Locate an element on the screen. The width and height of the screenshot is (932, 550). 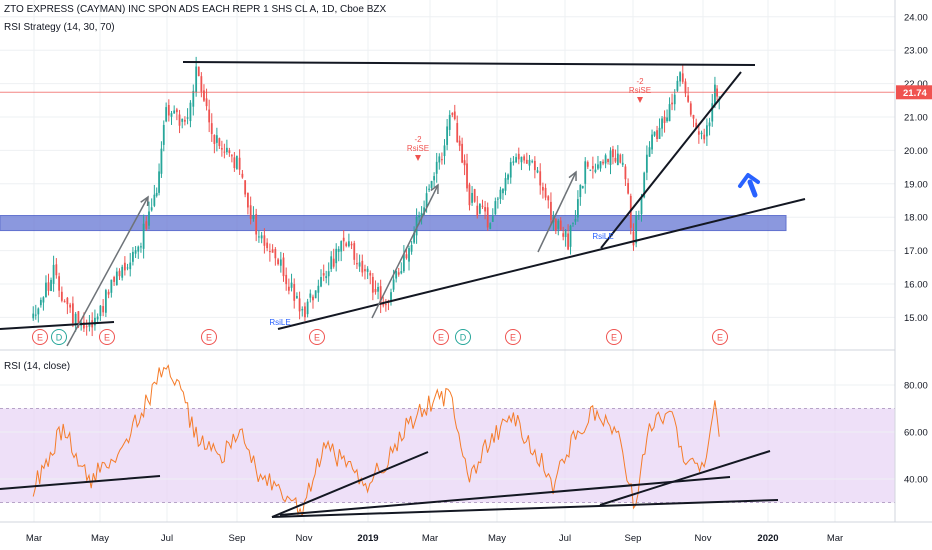
price-tick-label: 15.00 is located at coordinates (916, 318).